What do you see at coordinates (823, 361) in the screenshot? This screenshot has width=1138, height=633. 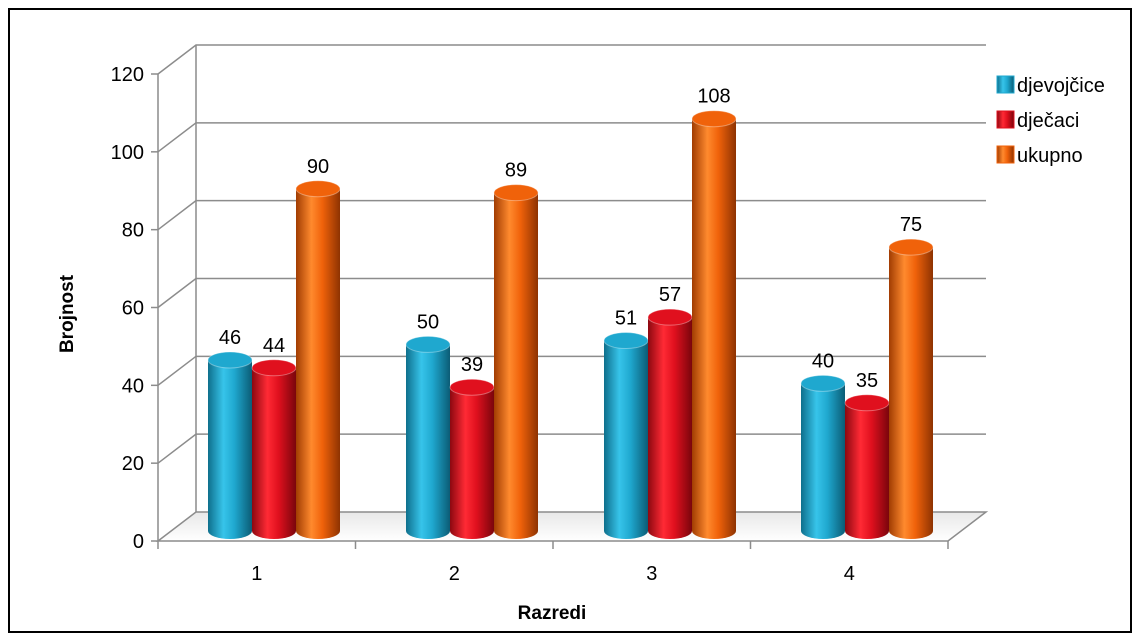 I see `data-label: 40` at bounding box center [823, 361].